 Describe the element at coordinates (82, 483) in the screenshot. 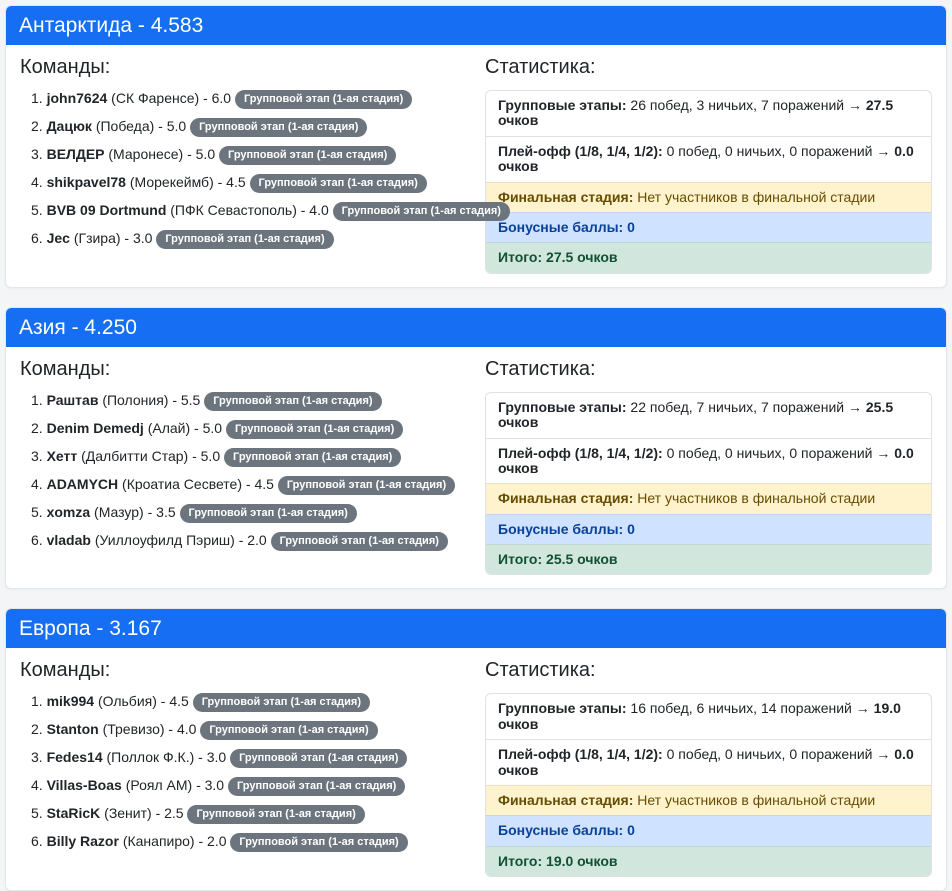

I see `team-name: ADAMYCH` at that location.